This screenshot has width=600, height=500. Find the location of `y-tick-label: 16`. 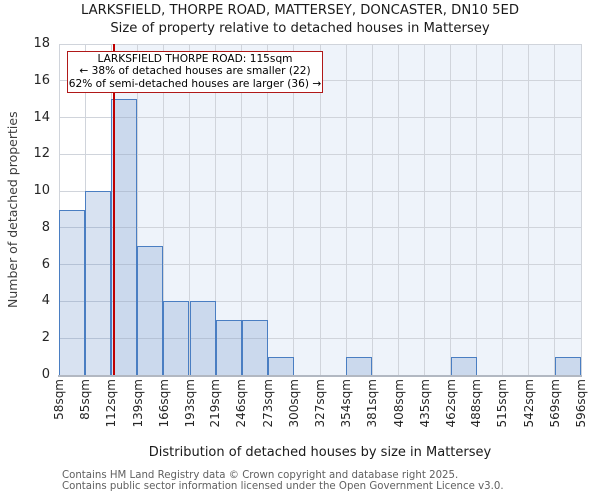

y-tick-label: 16 is located at coordinates (41, 80).